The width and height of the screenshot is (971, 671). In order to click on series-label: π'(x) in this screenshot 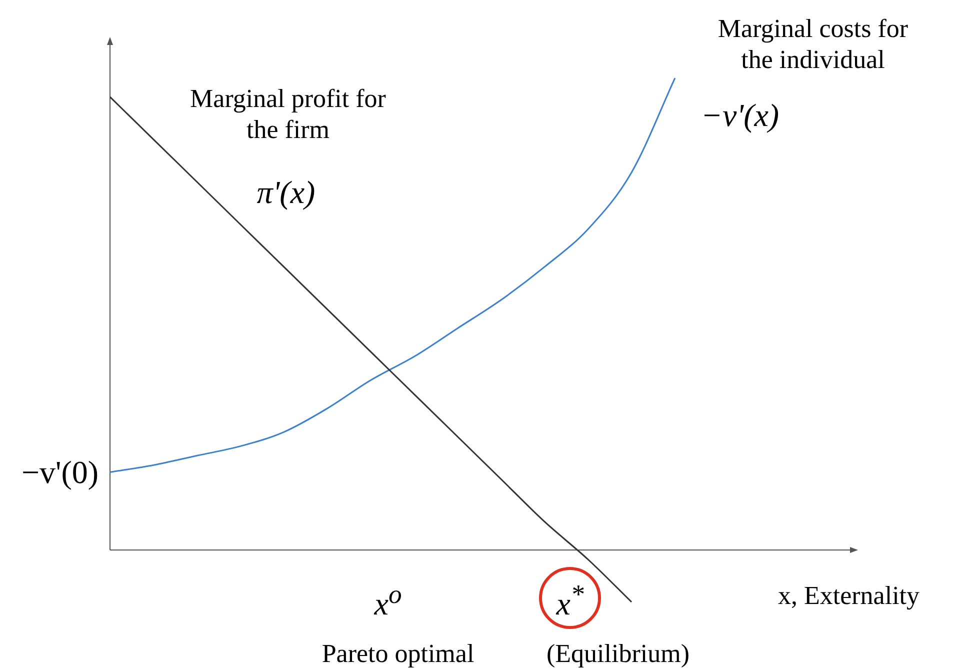, I will do `click(286, 192)`.